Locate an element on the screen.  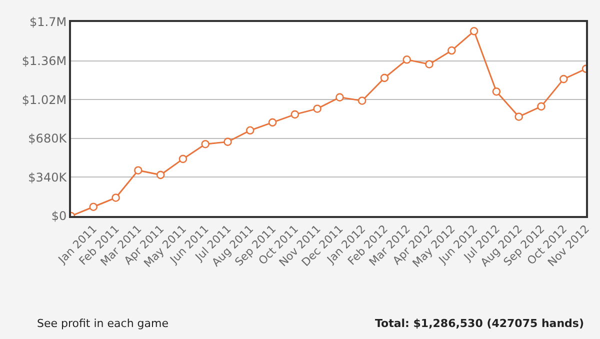
y-tick-label: $340K is located at coordinates (48, 177).